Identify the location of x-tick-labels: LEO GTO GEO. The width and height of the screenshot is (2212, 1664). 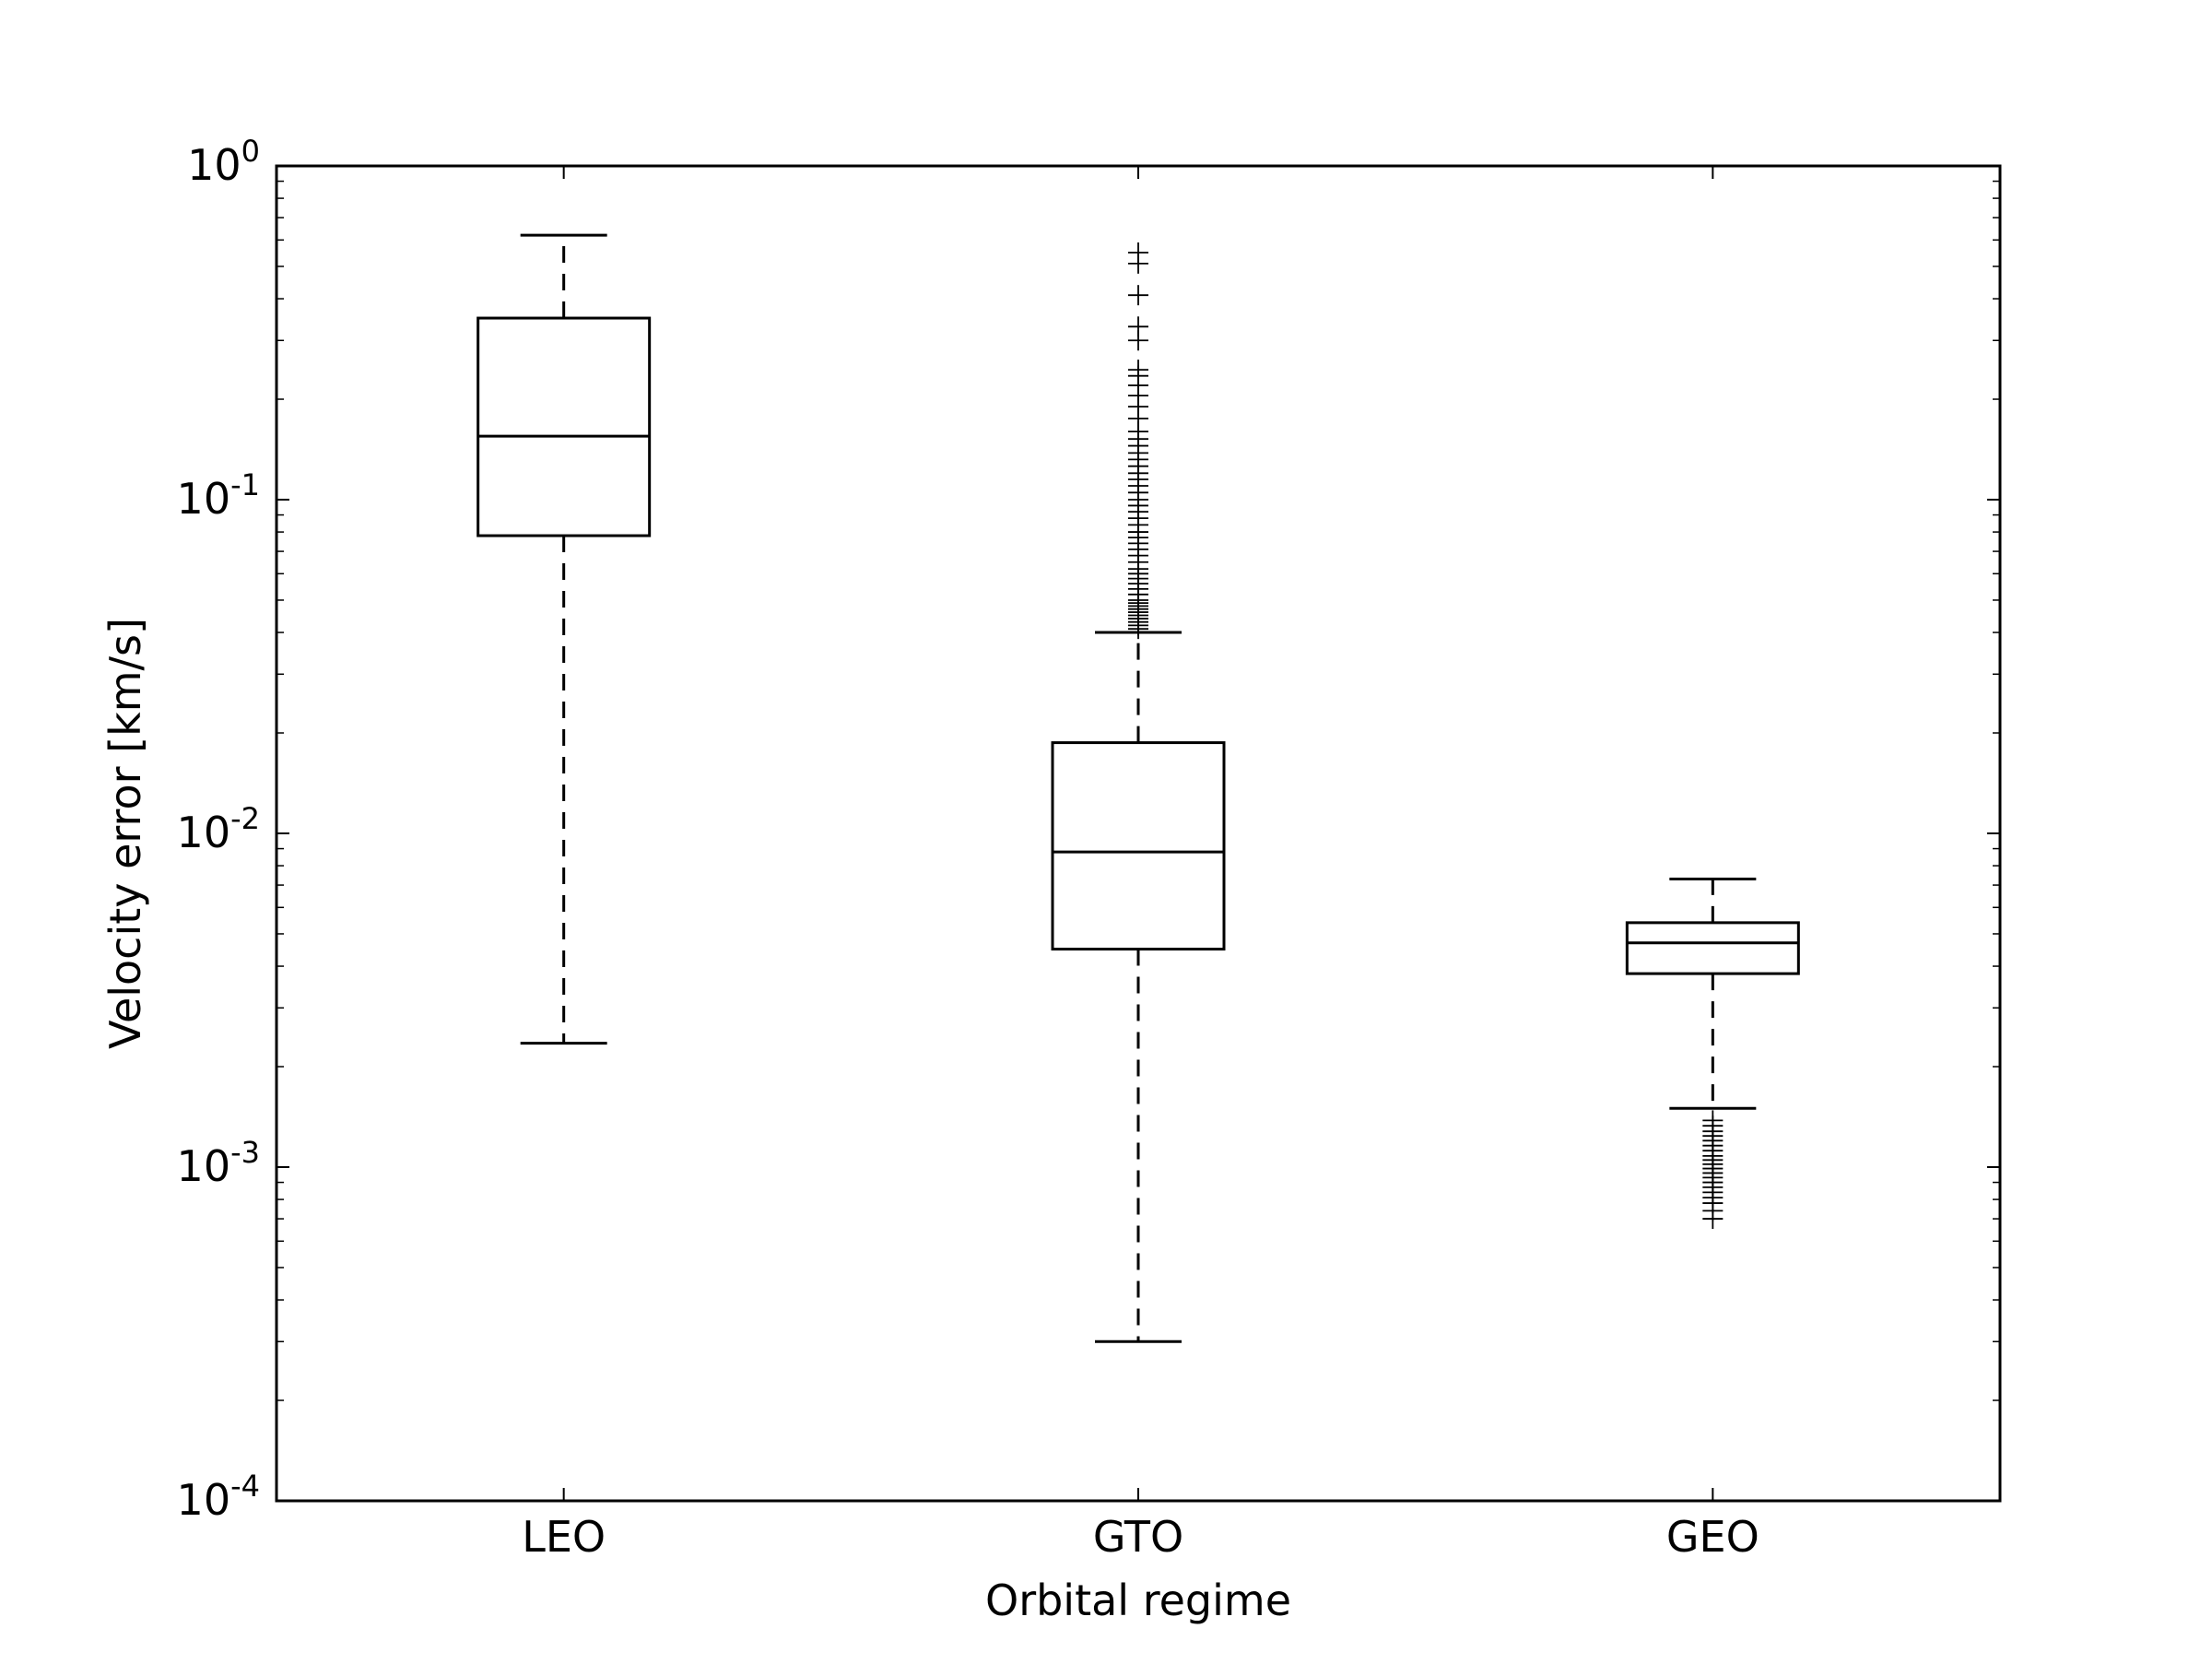
(1140, 1537).